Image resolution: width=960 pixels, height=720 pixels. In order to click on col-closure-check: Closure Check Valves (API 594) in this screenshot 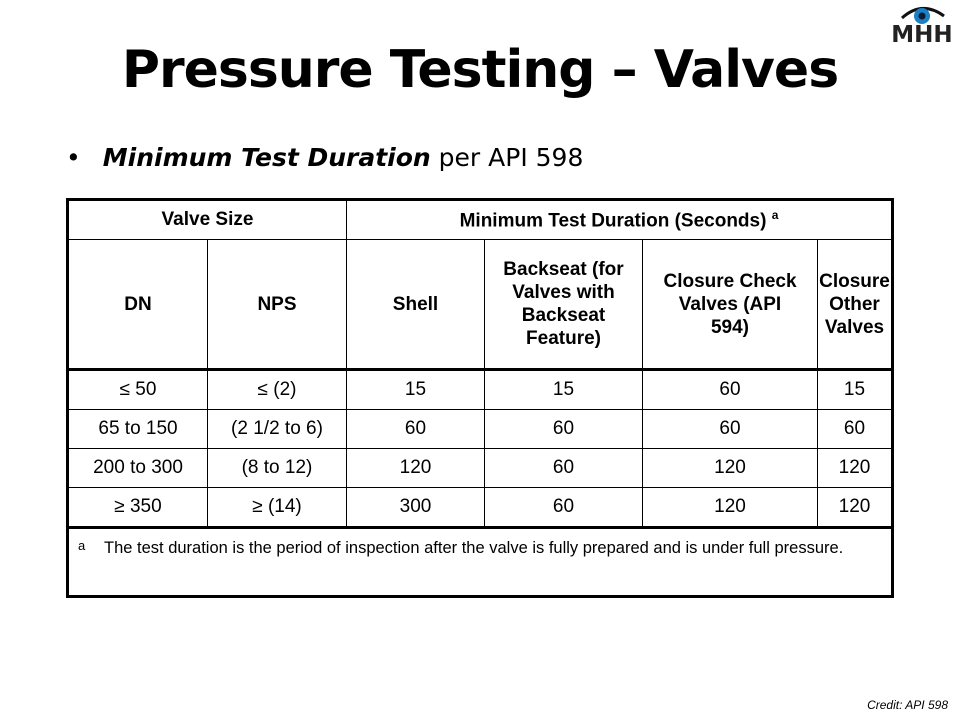, I will do `click(730, 305)`.